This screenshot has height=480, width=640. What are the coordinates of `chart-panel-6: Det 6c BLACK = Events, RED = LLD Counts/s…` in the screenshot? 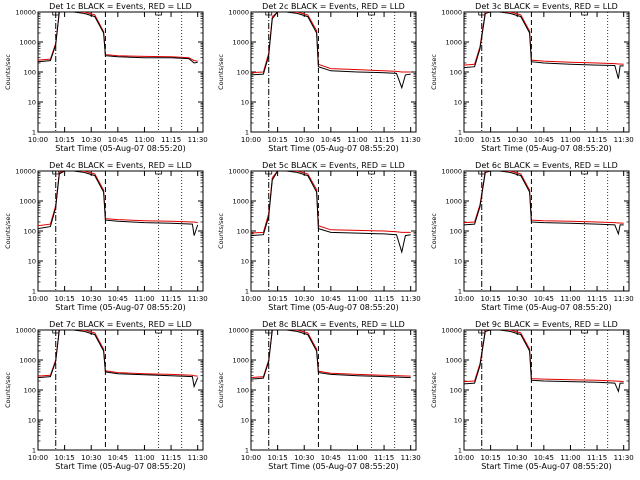 It's located at (532, 236).